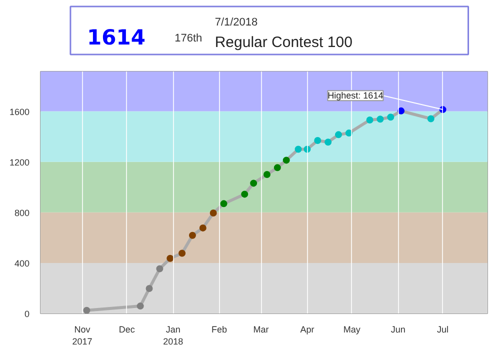 The width and height of the screenshot is (500, 349). Describe the element at coordinates (82, 335) in the screenshot. I see `x-tick-label: Nov 2017` at that location.